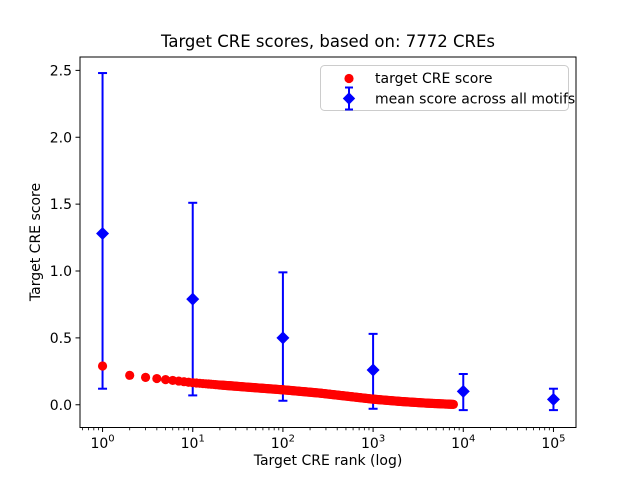 The image size is (640, 484). What do you see at coordinates (61, 71) in the screenshot?
I see `y-tick-label: 2.5` at bounding box center [61, 71].